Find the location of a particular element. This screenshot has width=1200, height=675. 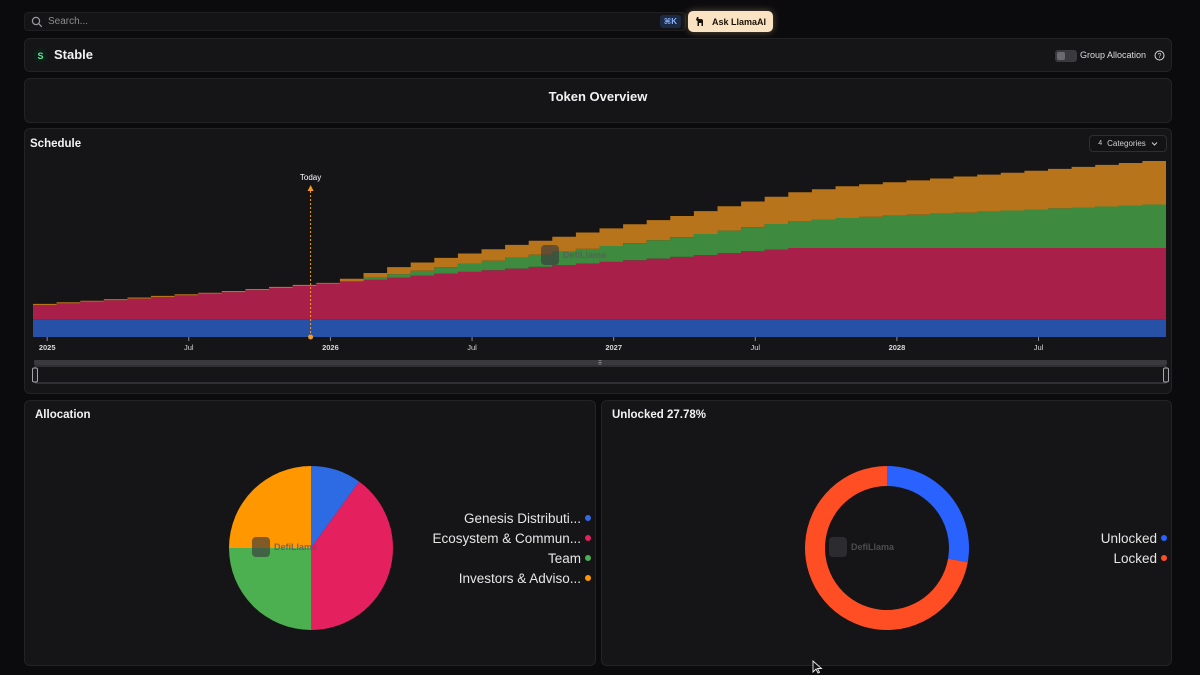

ask-llamaai-button: Ask LlamaAI is located at coordinates (730, 21).